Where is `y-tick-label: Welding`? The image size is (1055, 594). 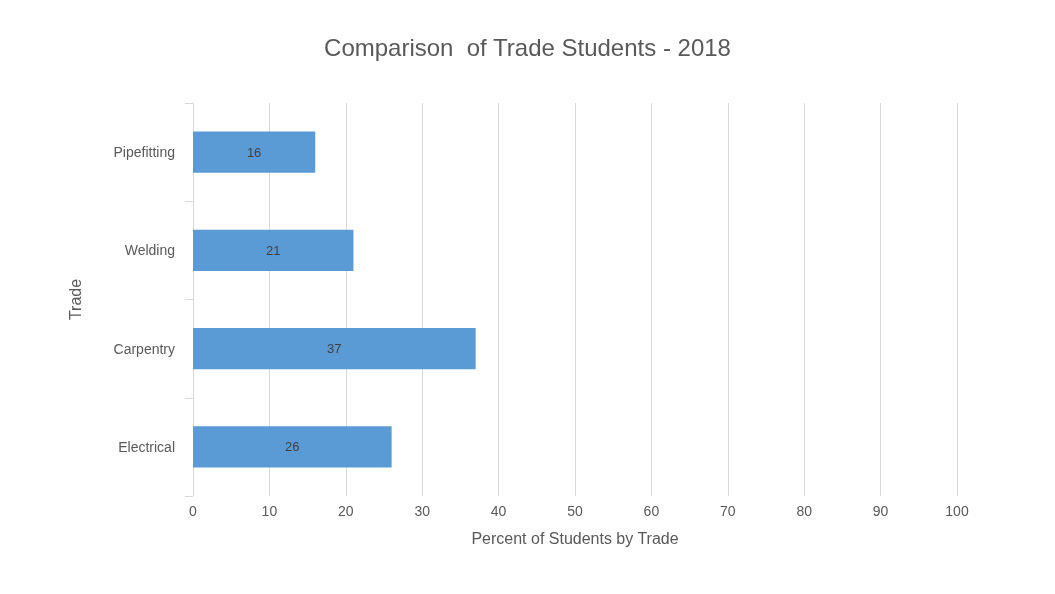
y-tick-label: Welding is located at coordinates (149, 250).